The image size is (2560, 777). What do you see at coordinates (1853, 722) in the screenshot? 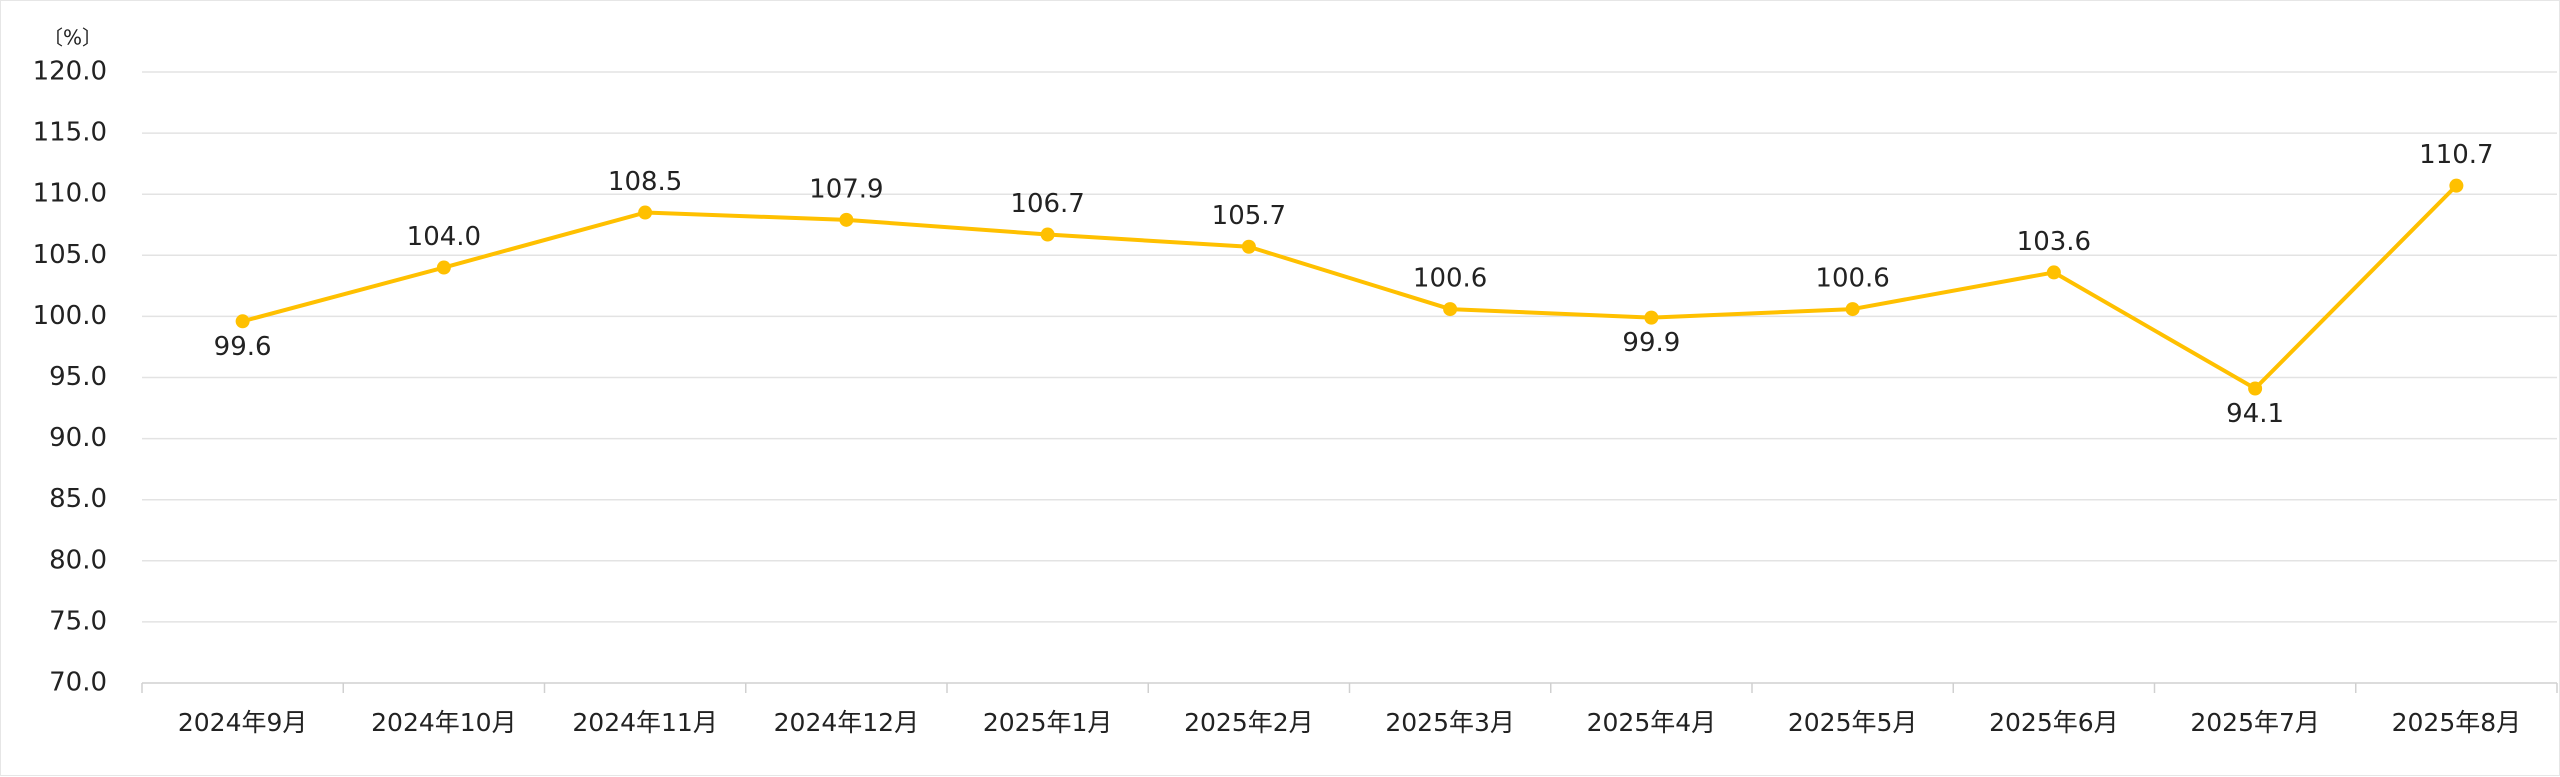
I see `x-tick-label: 2025年5月` at bounding box center [1853, 722].